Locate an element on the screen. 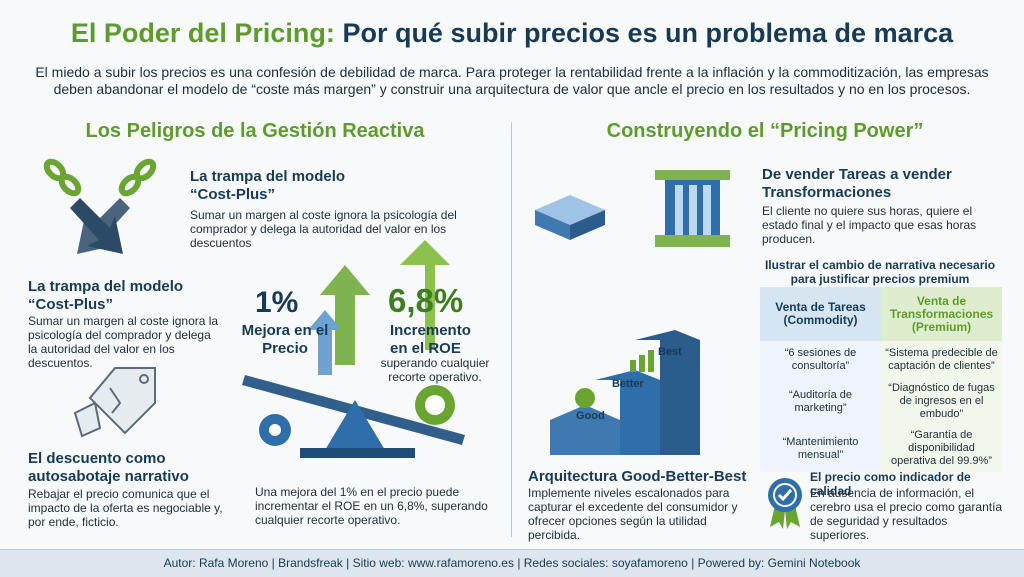 The image size is (1024, 577). table-header: Venta de Transformaciones (Premium) is located at coordinates (941, 314).